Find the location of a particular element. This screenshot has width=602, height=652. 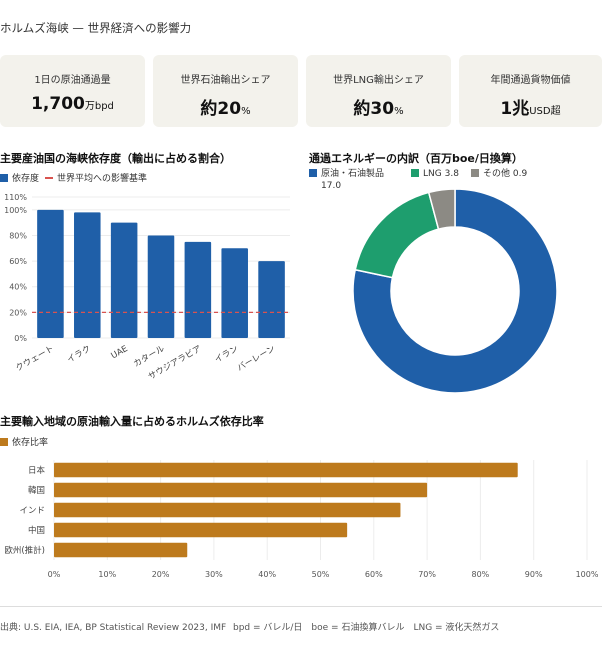

kpi-value: 約30% is located at coordinates (378, 106).